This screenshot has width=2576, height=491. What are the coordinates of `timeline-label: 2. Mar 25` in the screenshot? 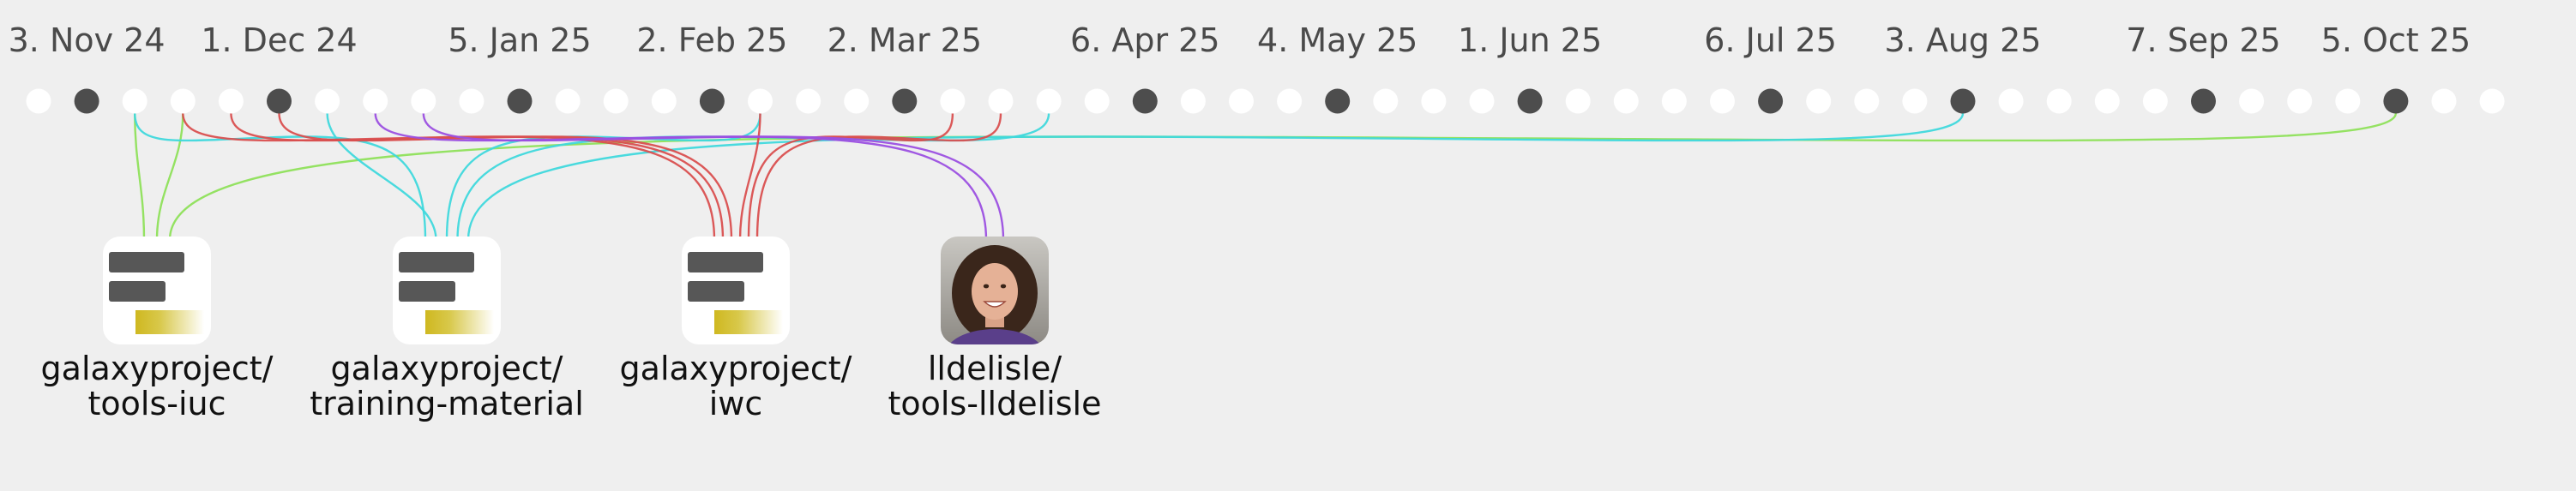 It's located at (905, 40).